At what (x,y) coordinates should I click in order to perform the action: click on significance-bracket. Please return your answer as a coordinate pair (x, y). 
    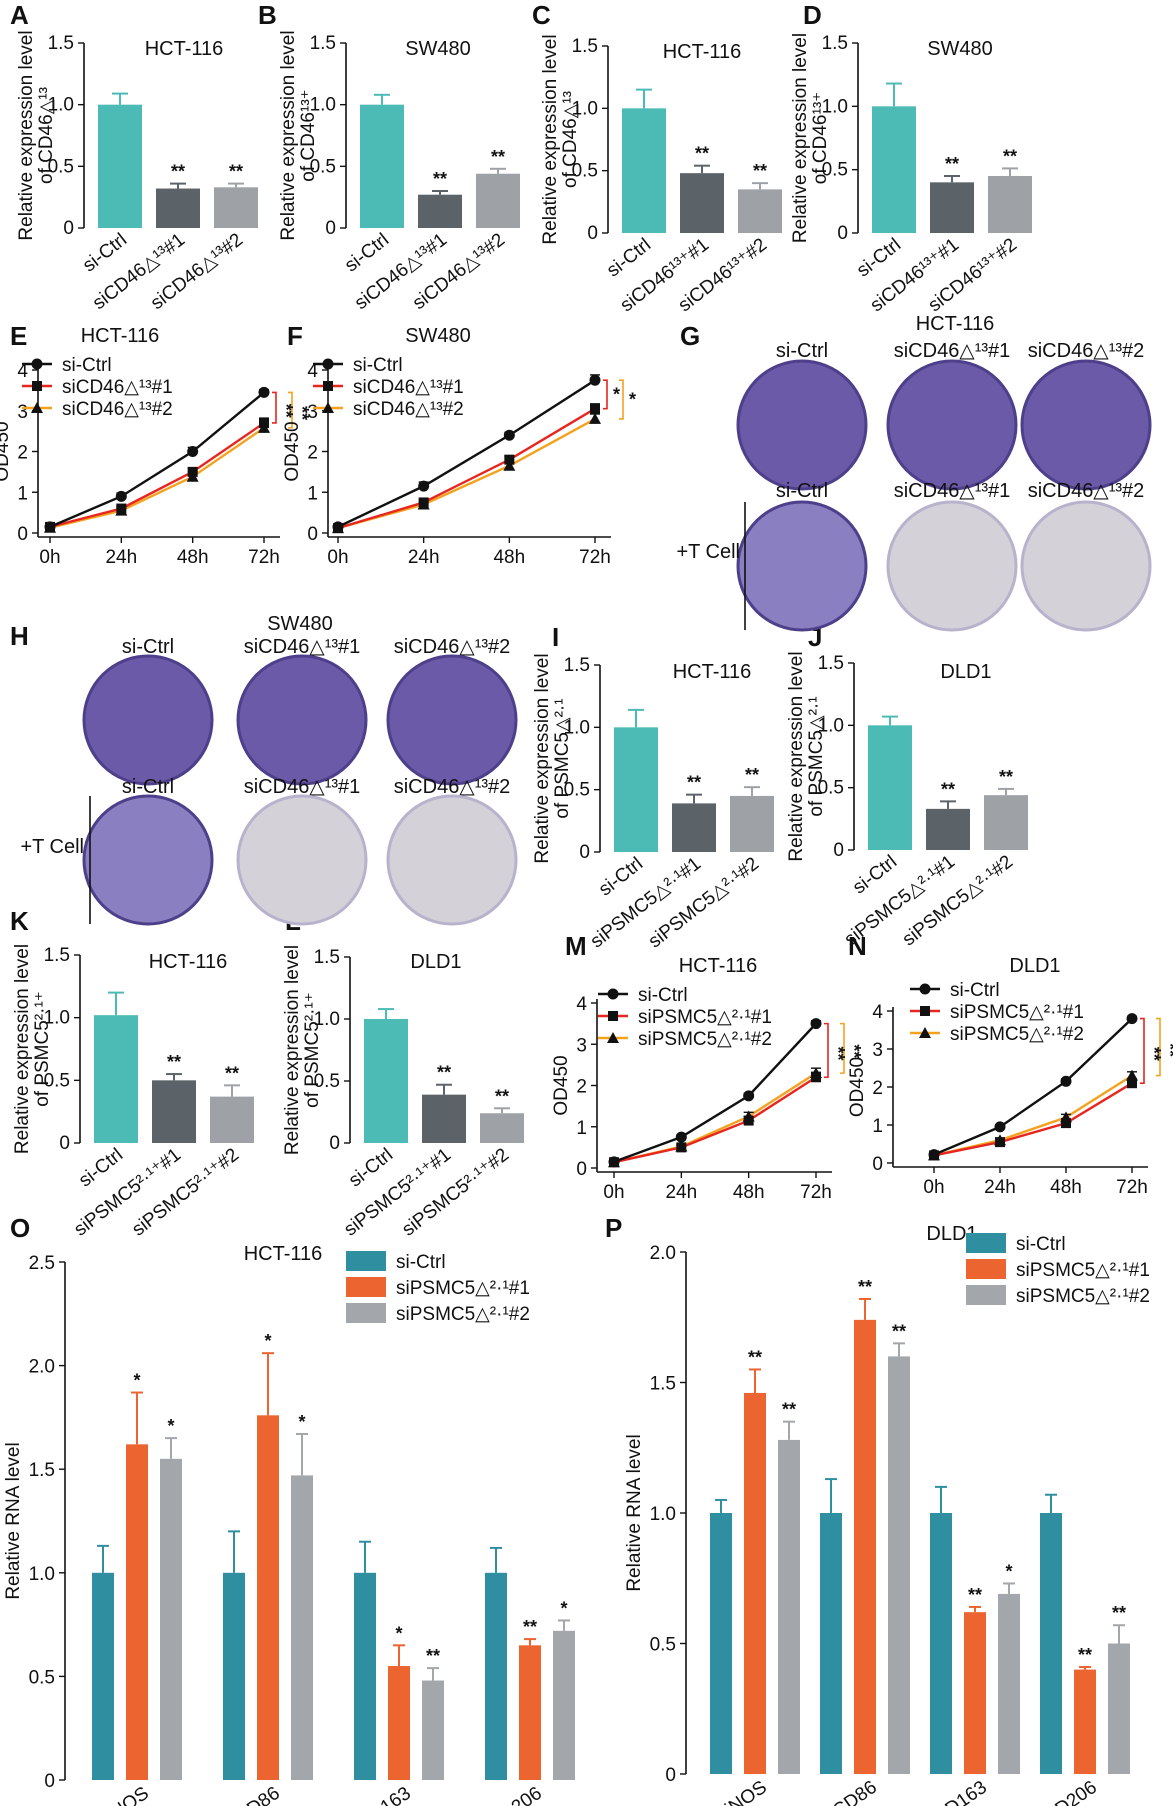
    Looking at the image, I should click on (1158, 1047).